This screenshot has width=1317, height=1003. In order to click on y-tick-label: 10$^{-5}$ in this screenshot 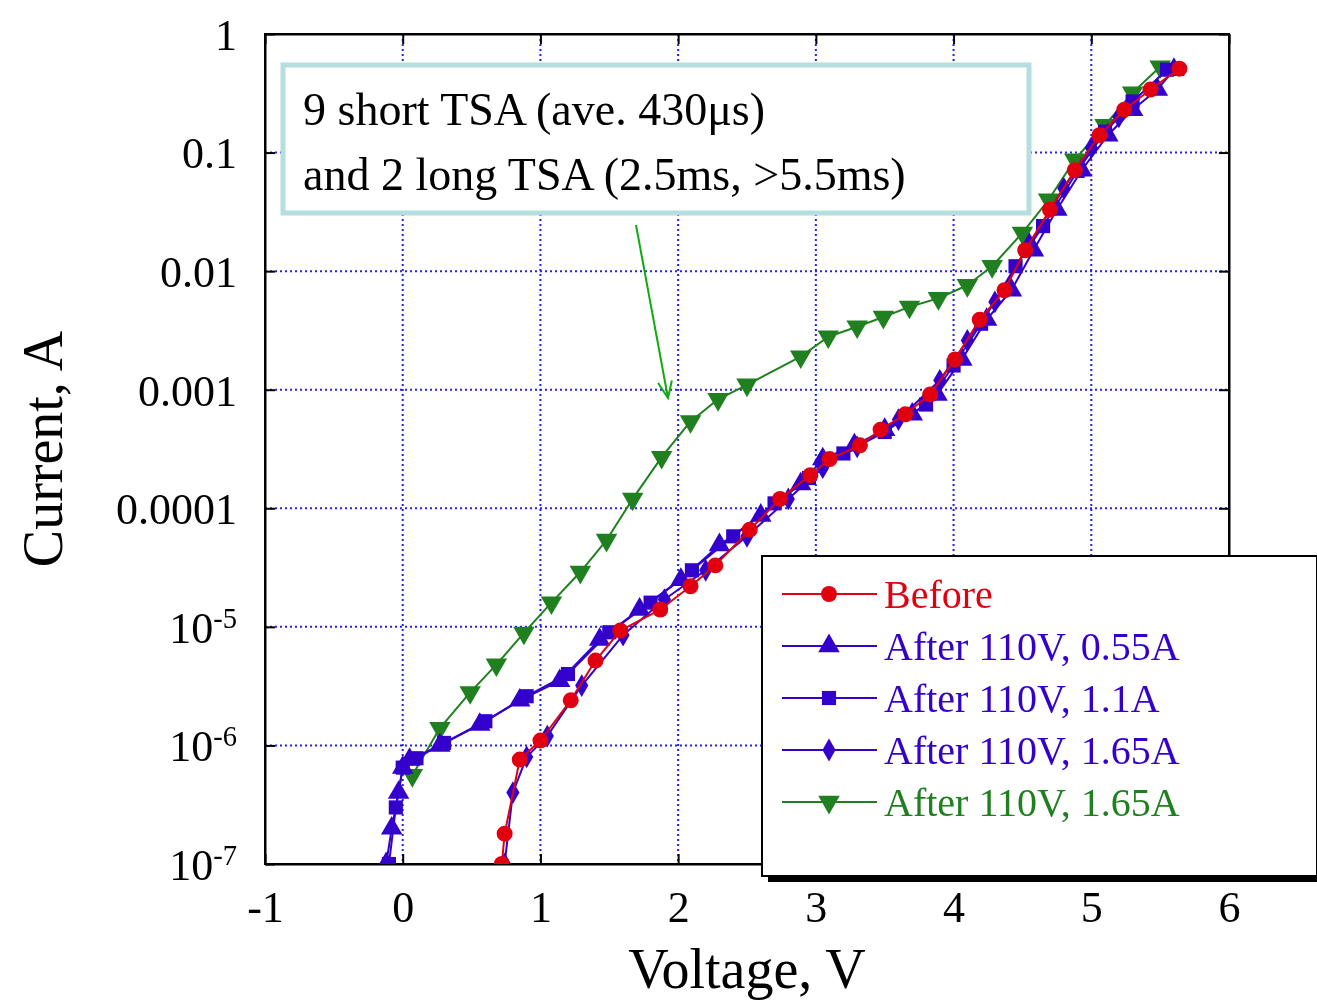, I will do `click(203, 627)`.